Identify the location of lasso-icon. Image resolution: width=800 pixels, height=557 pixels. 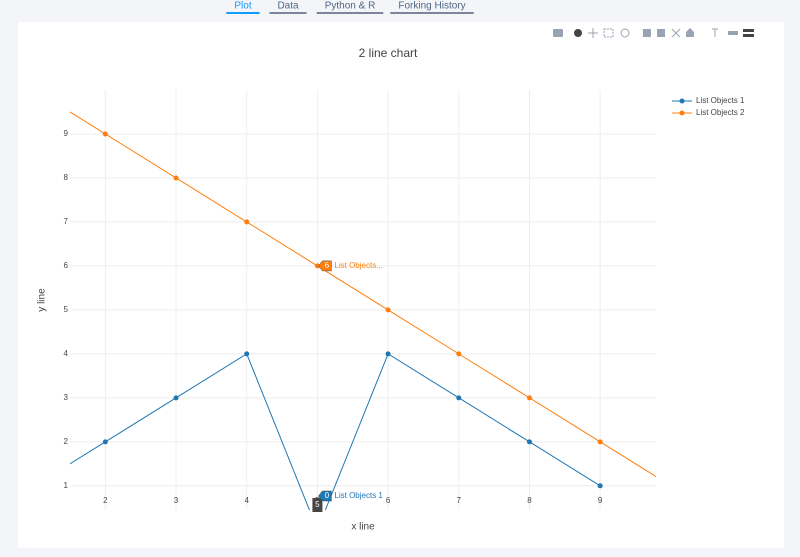
(625, 33).